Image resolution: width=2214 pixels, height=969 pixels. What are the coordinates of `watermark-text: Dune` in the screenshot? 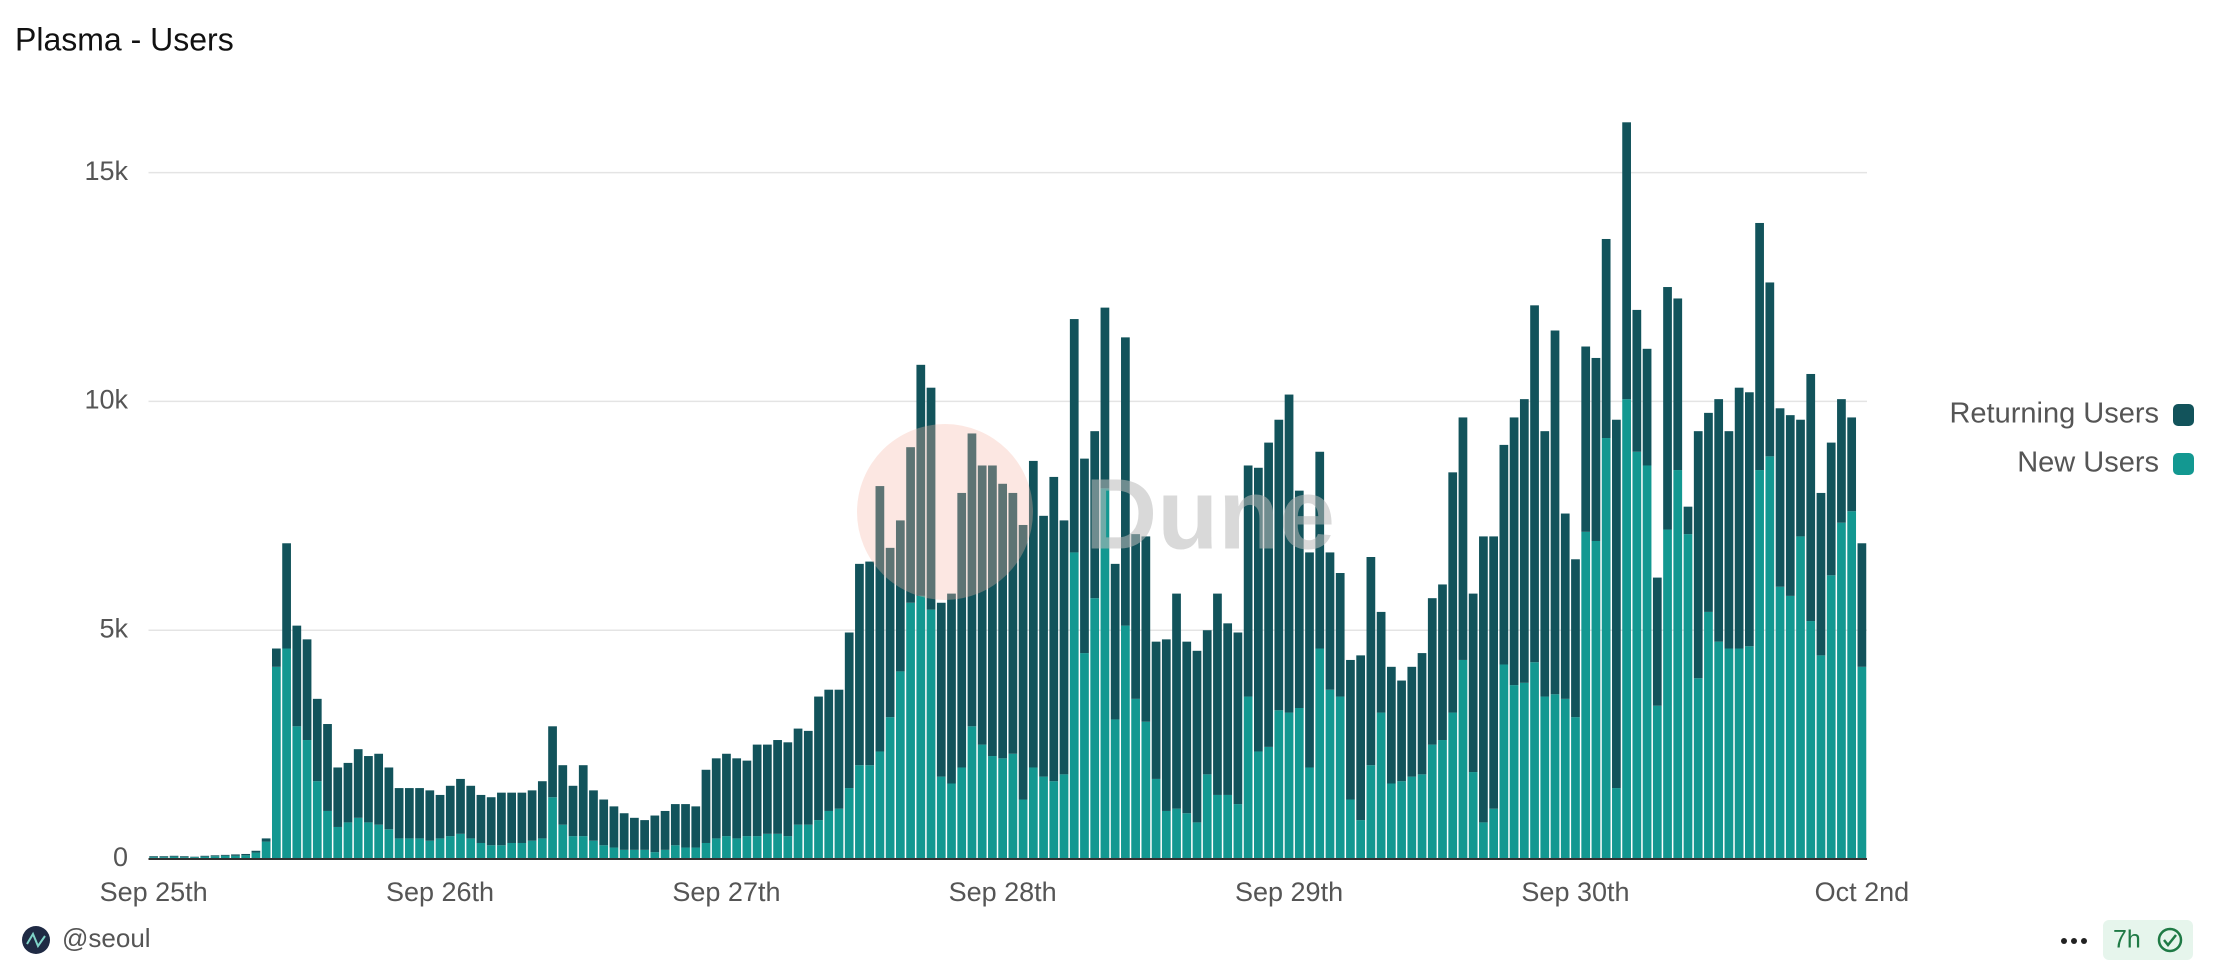 It's located at (1210, 514).